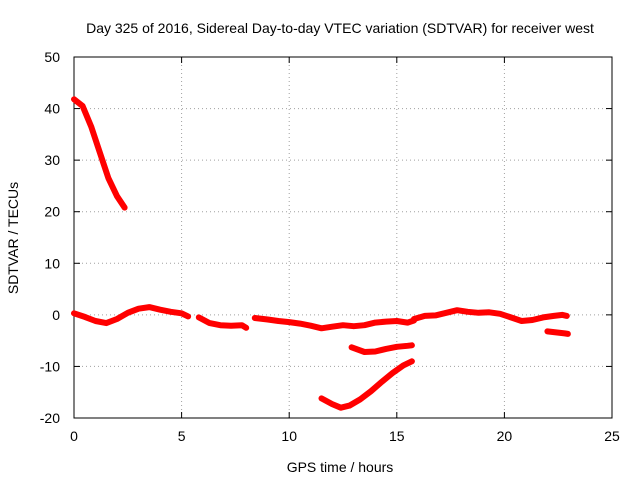  What do you see at coordinates (52, 109) in the screenshot?
I see `y-tick-label: 40` at bounding box center [52, 109].